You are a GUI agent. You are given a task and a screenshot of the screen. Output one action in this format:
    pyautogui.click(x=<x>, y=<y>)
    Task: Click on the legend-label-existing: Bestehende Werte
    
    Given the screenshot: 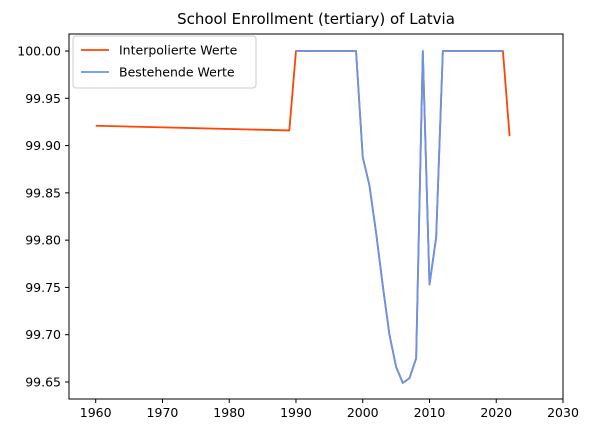 What is the action you would take?
    pyautogui.click(x=177, y=72)
    